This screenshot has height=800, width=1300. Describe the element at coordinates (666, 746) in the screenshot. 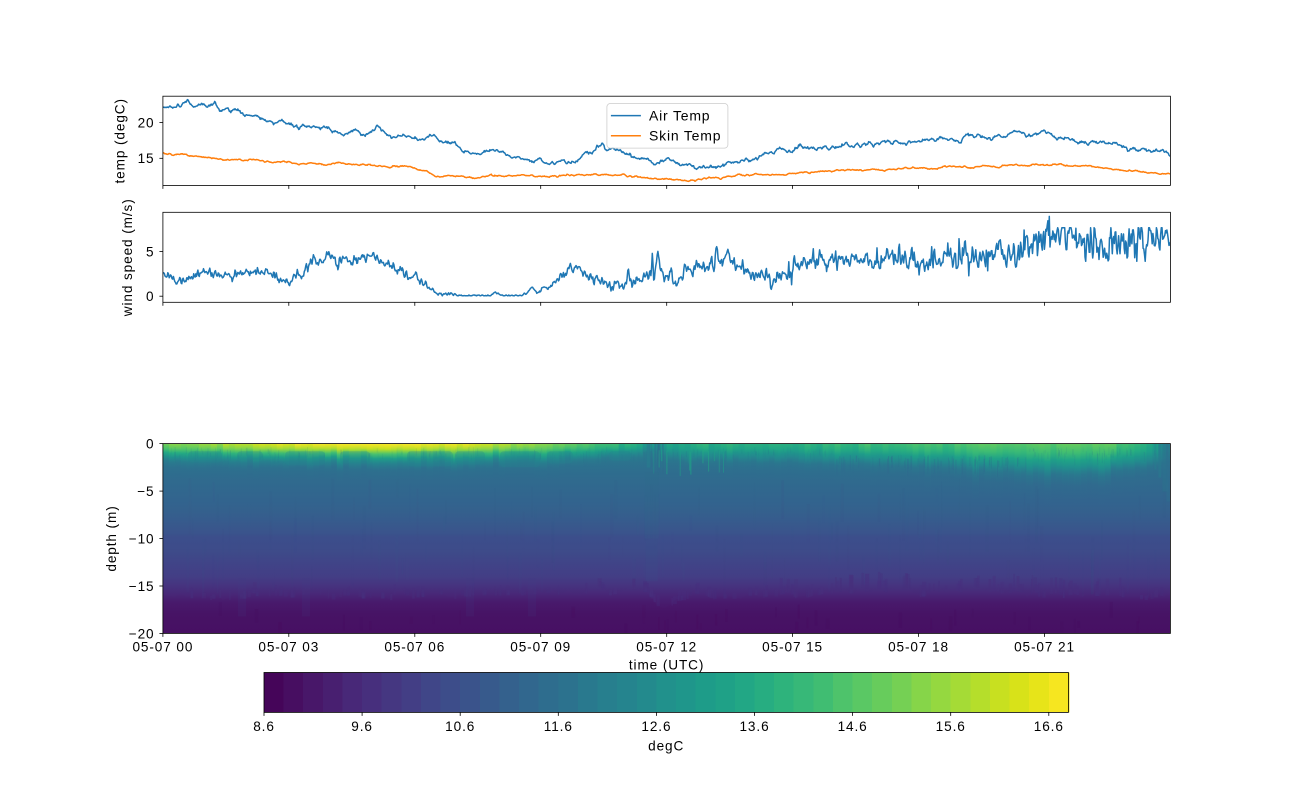

I see `svg-text: degC` at that location.